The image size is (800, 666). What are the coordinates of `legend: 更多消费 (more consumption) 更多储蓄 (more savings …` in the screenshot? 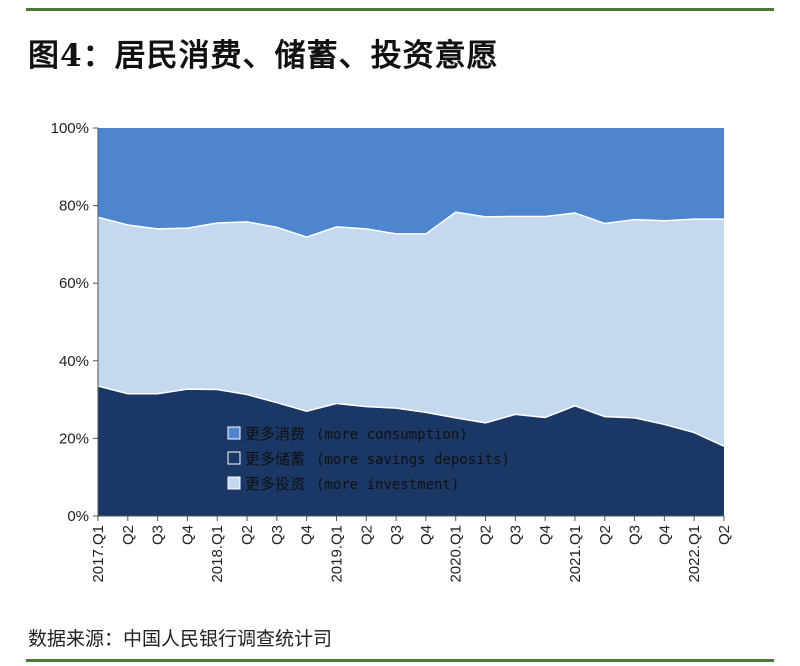 It's located at (368, 459).